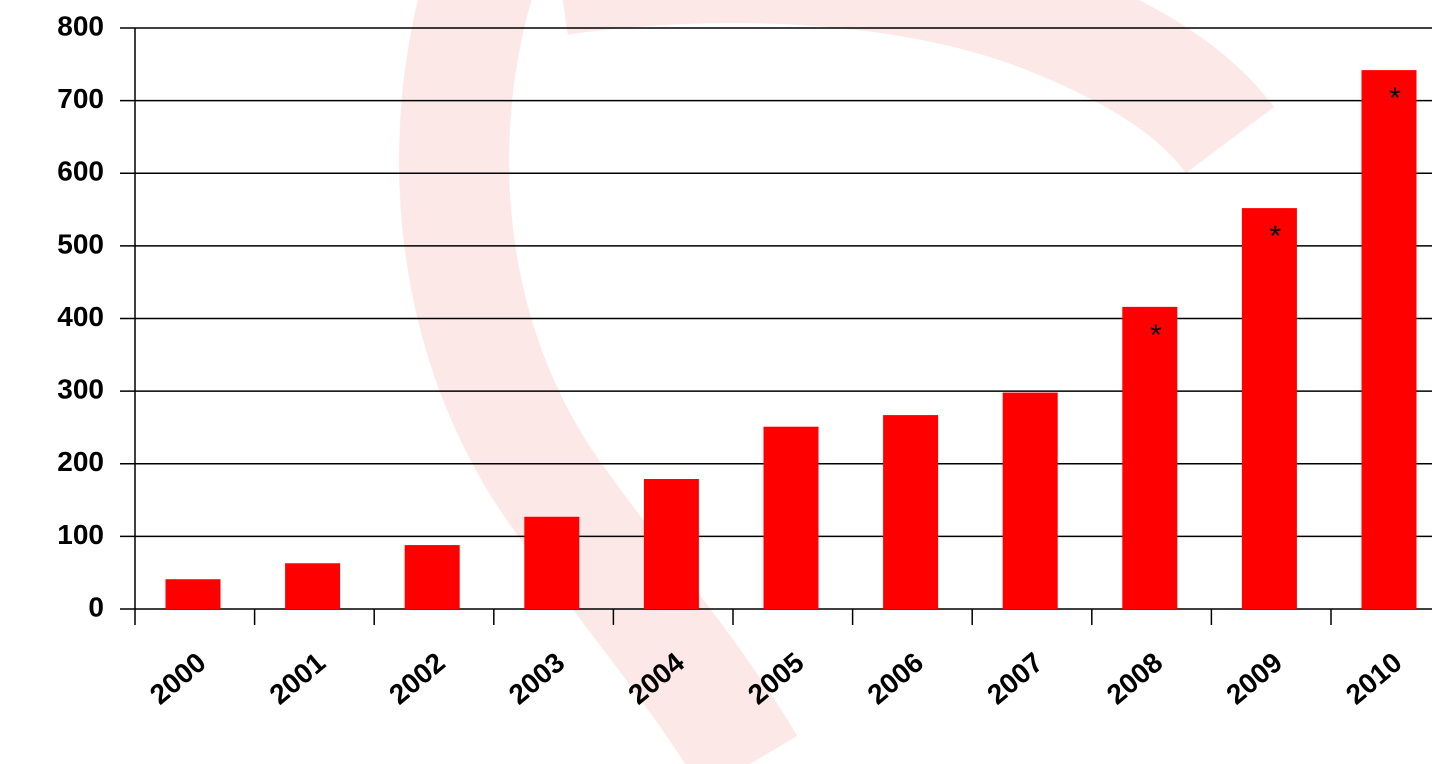 This screenshot has height=764, width=1432. Describe the element at coordinates (417, 679) in the screenshot. I see `x-tick-label: 2002` at that location.